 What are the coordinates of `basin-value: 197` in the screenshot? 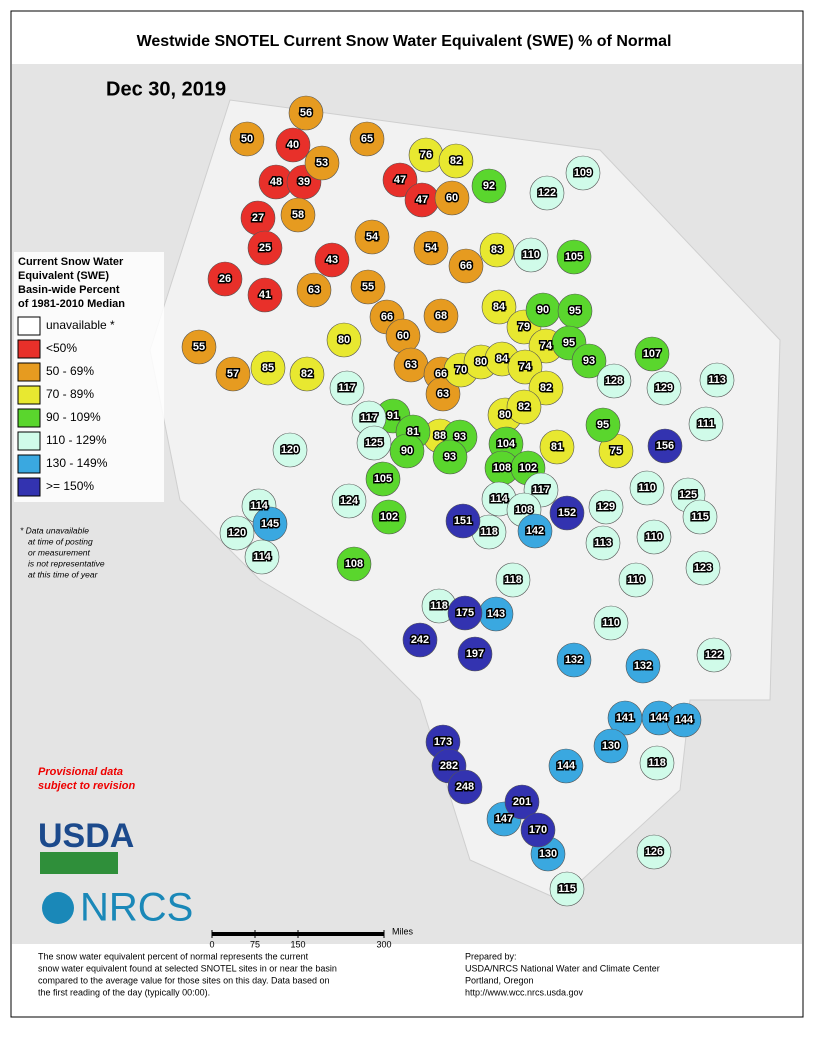 It's located at (475, 654).